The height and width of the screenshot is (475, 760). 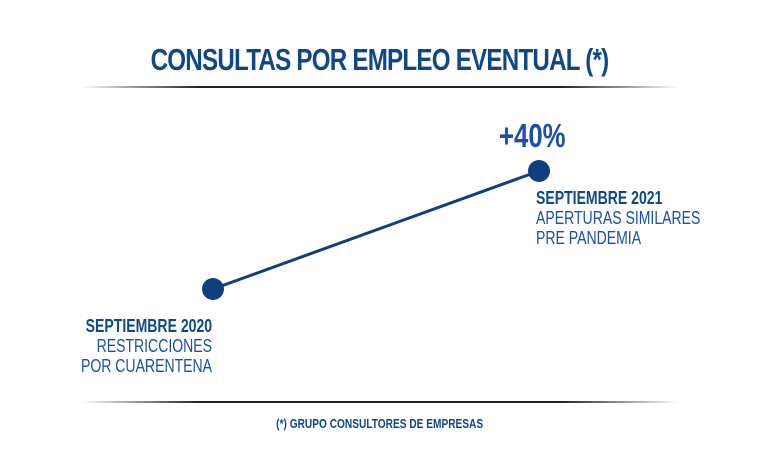 I want to click on chart-title: CONSULTAS POR EMPLEO EVENTUAL (*), so click(x=380, y=60).